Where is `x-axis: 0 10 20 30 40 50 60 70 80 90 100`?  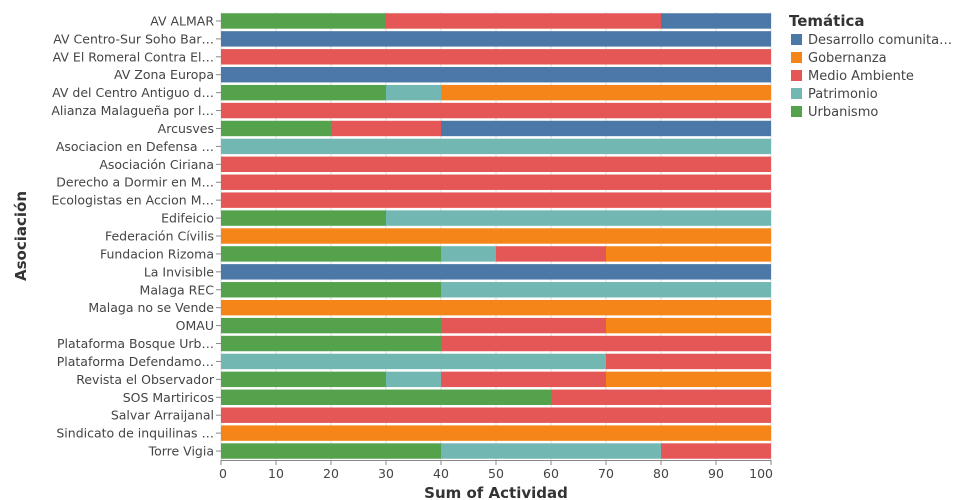 x-axis: 0 10 20 30 40 50 60 70 80 90 100 is located at coordinates (496, 470).